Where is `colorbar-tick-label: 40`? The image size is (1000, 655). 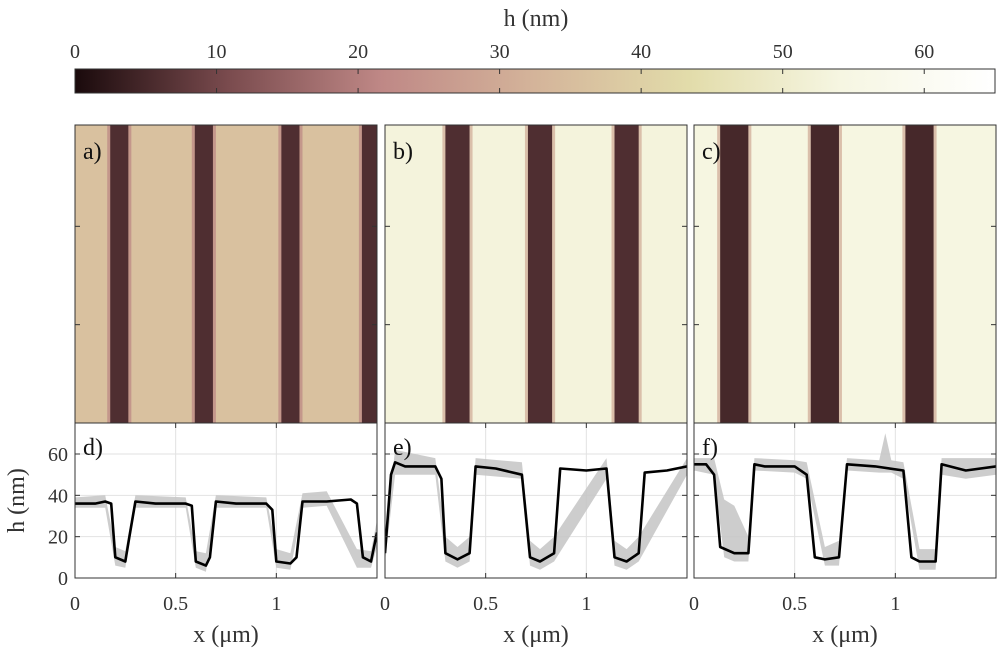 colorbar-tick-label: 40 is located at coordinates (641, 52).